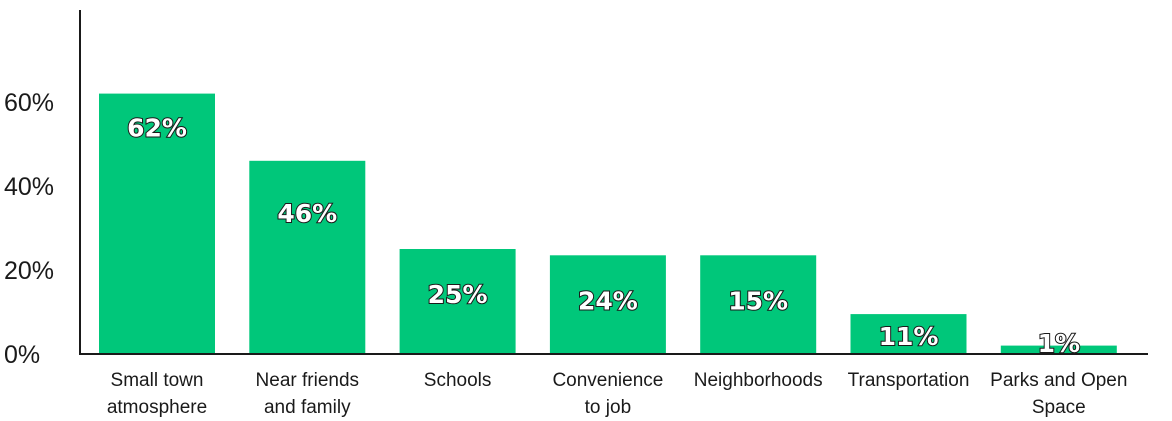 The width and height of the screenshot is (1172, 421). I want to click on x-category-label: Transportation, so click(909, 380).